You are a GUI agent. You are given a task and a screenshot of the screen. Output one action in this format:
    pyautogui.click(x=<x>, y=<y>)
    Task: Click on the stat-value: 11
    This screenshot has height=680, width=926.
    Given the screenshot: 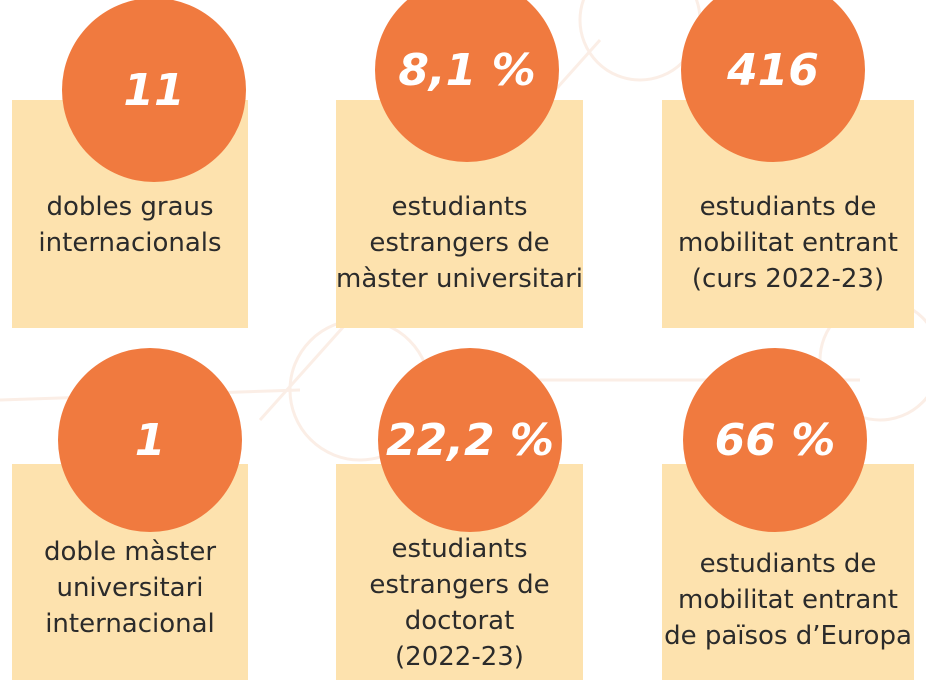 What is the action you would take?
    pyautogui.click(x=154, y=90)
    